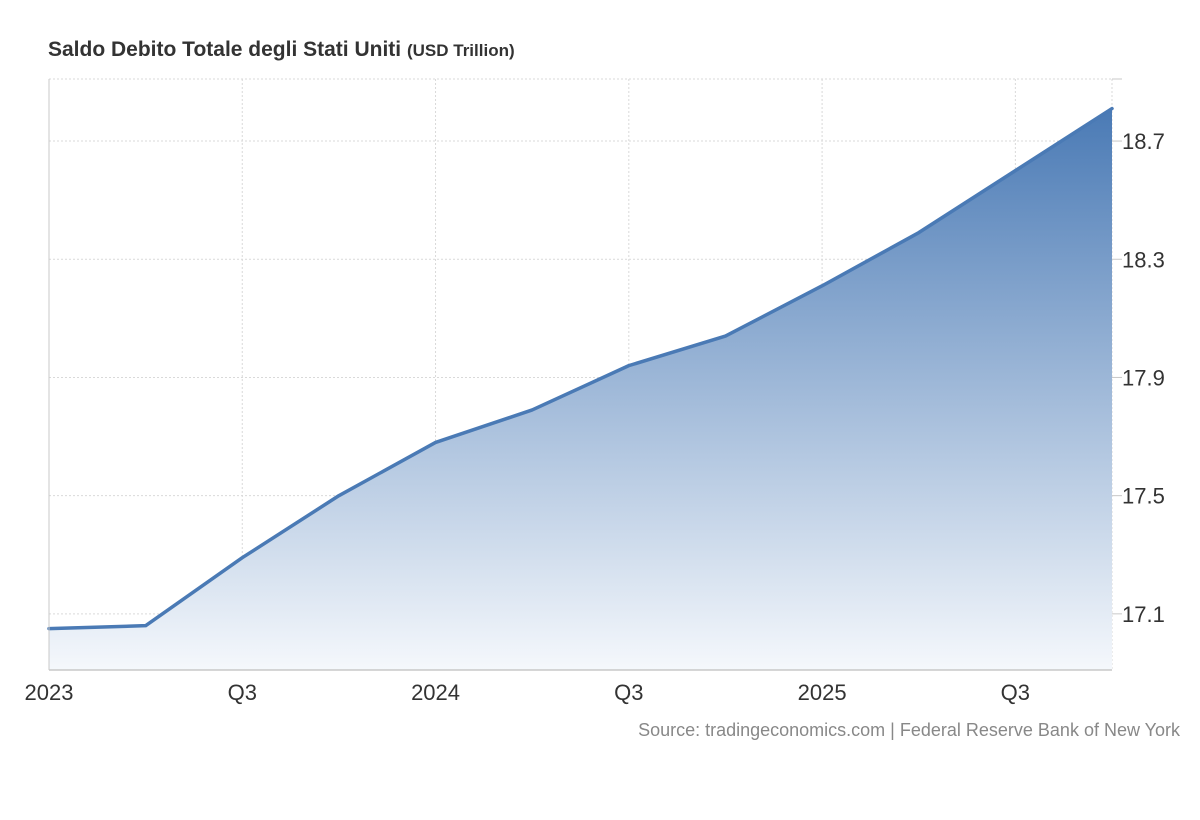 The image size is (1200, 820). Describe the element at coordinates (1143, 141) in the screenshot. I see `y-tick-label: 18.7` at that location.